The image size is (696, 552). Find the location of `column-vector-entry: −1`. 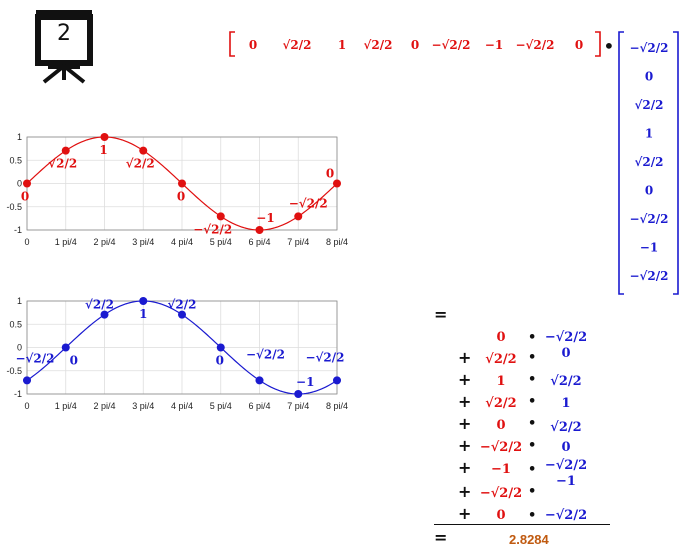

column-vector-entry: −1 is located at coordinates (649, 248).